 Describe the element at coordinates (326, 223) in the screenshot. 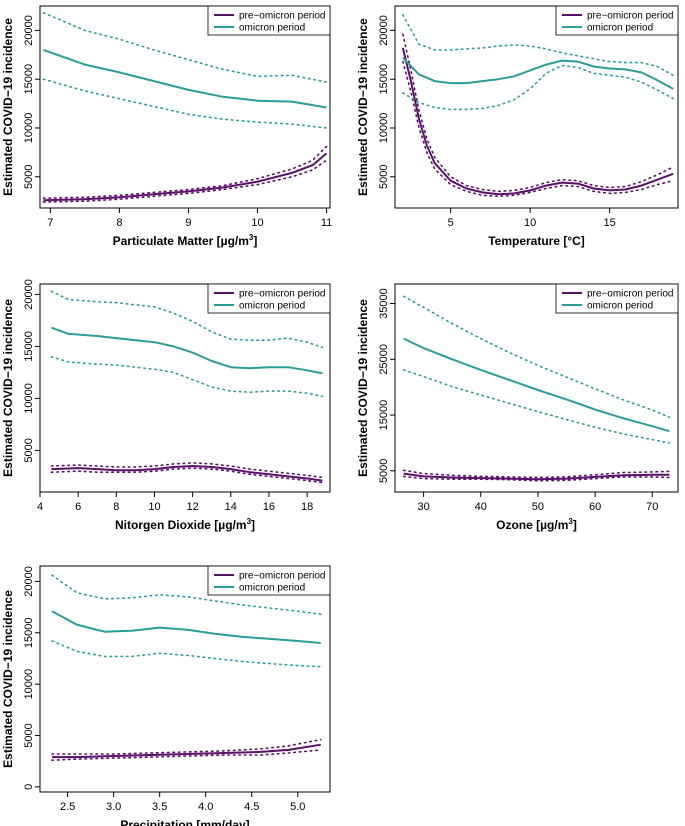

I see `x-tick-label: 11` at that location.